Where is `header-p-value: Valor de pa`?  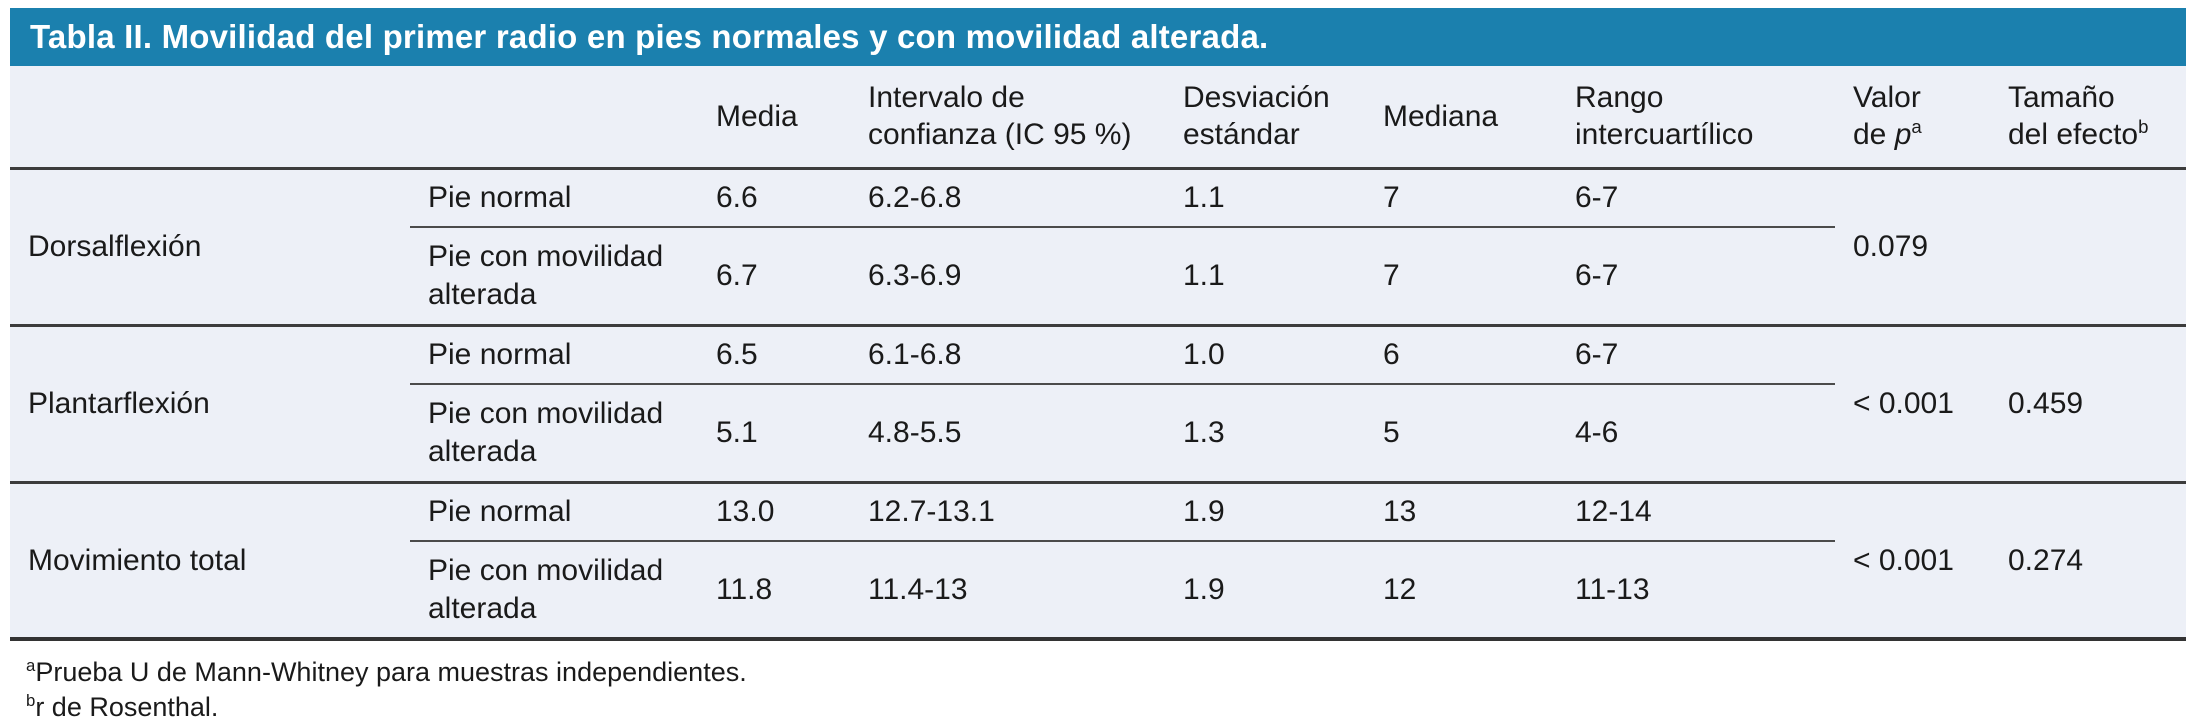 header-p-value: Valor de pa is located at coordinates (1912, 118).